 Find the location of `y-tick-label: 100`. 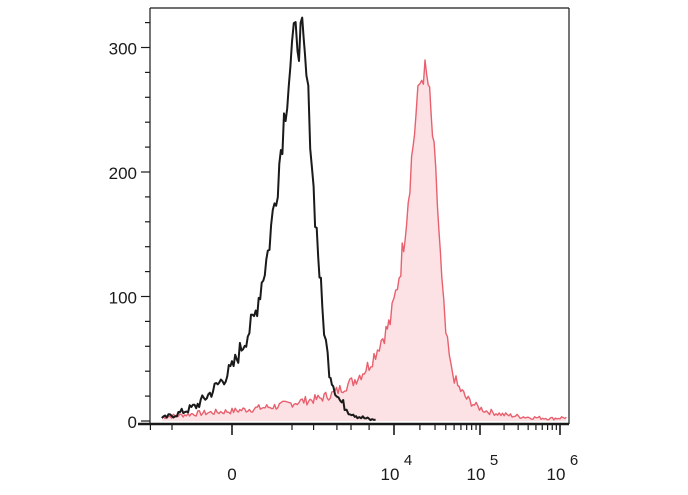

y-tick-label: 100 is located at coordinates (123, 298).